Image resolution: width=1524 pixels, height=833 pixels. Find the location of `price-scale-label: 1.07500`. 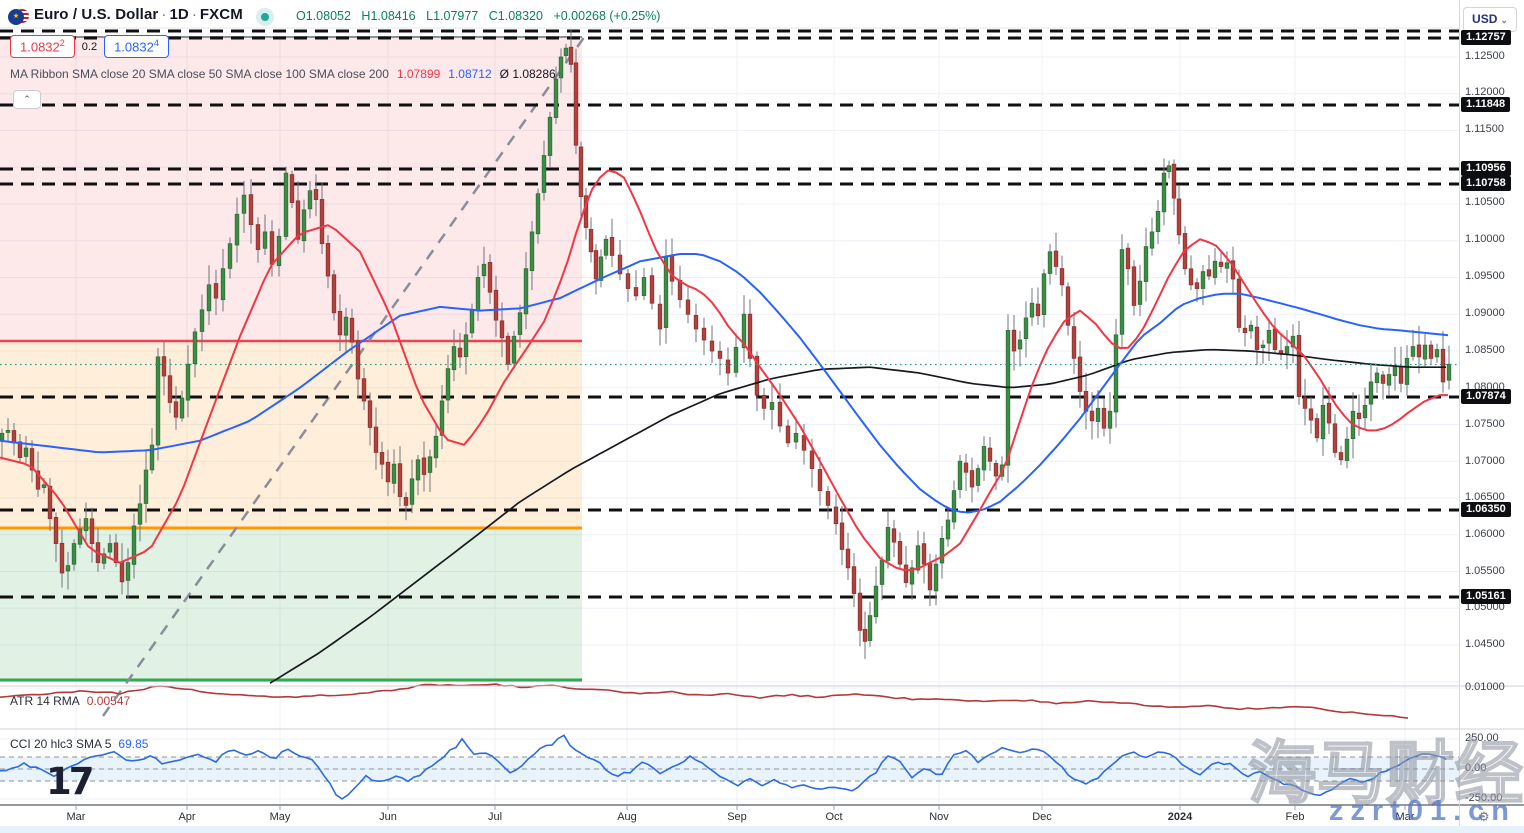

price-scale-label: 1.07500 is located at coordinates (1485, 424).